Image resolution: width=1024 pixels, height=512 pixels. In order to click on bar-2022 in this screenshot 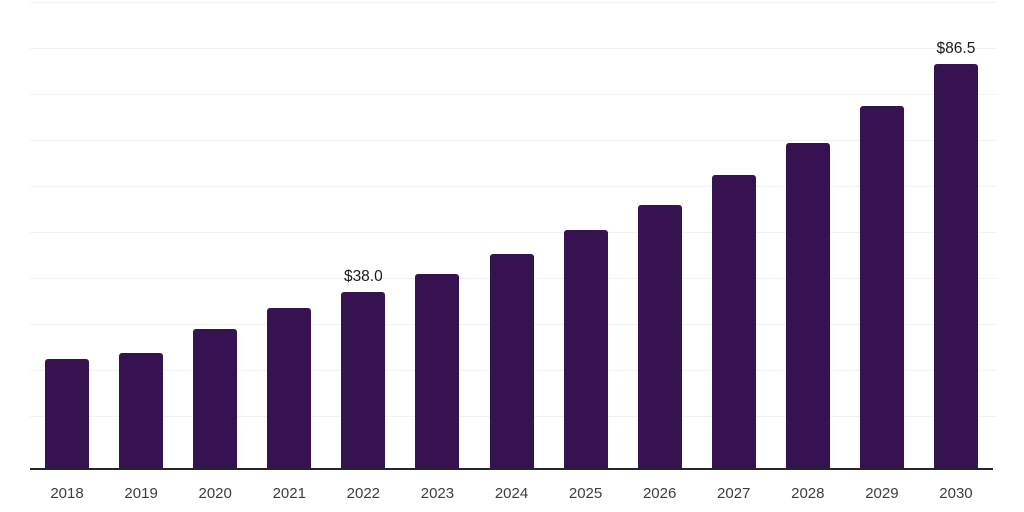, I will do `click(363, 381)`.